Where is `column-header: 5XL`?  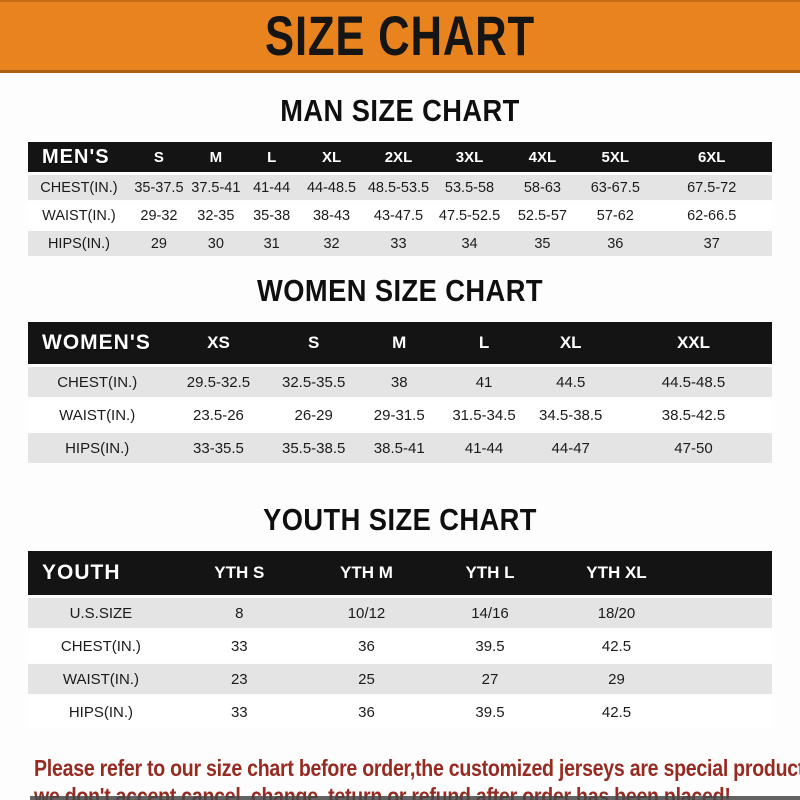 column-header: 5XL is located at coordinates (615, 157).